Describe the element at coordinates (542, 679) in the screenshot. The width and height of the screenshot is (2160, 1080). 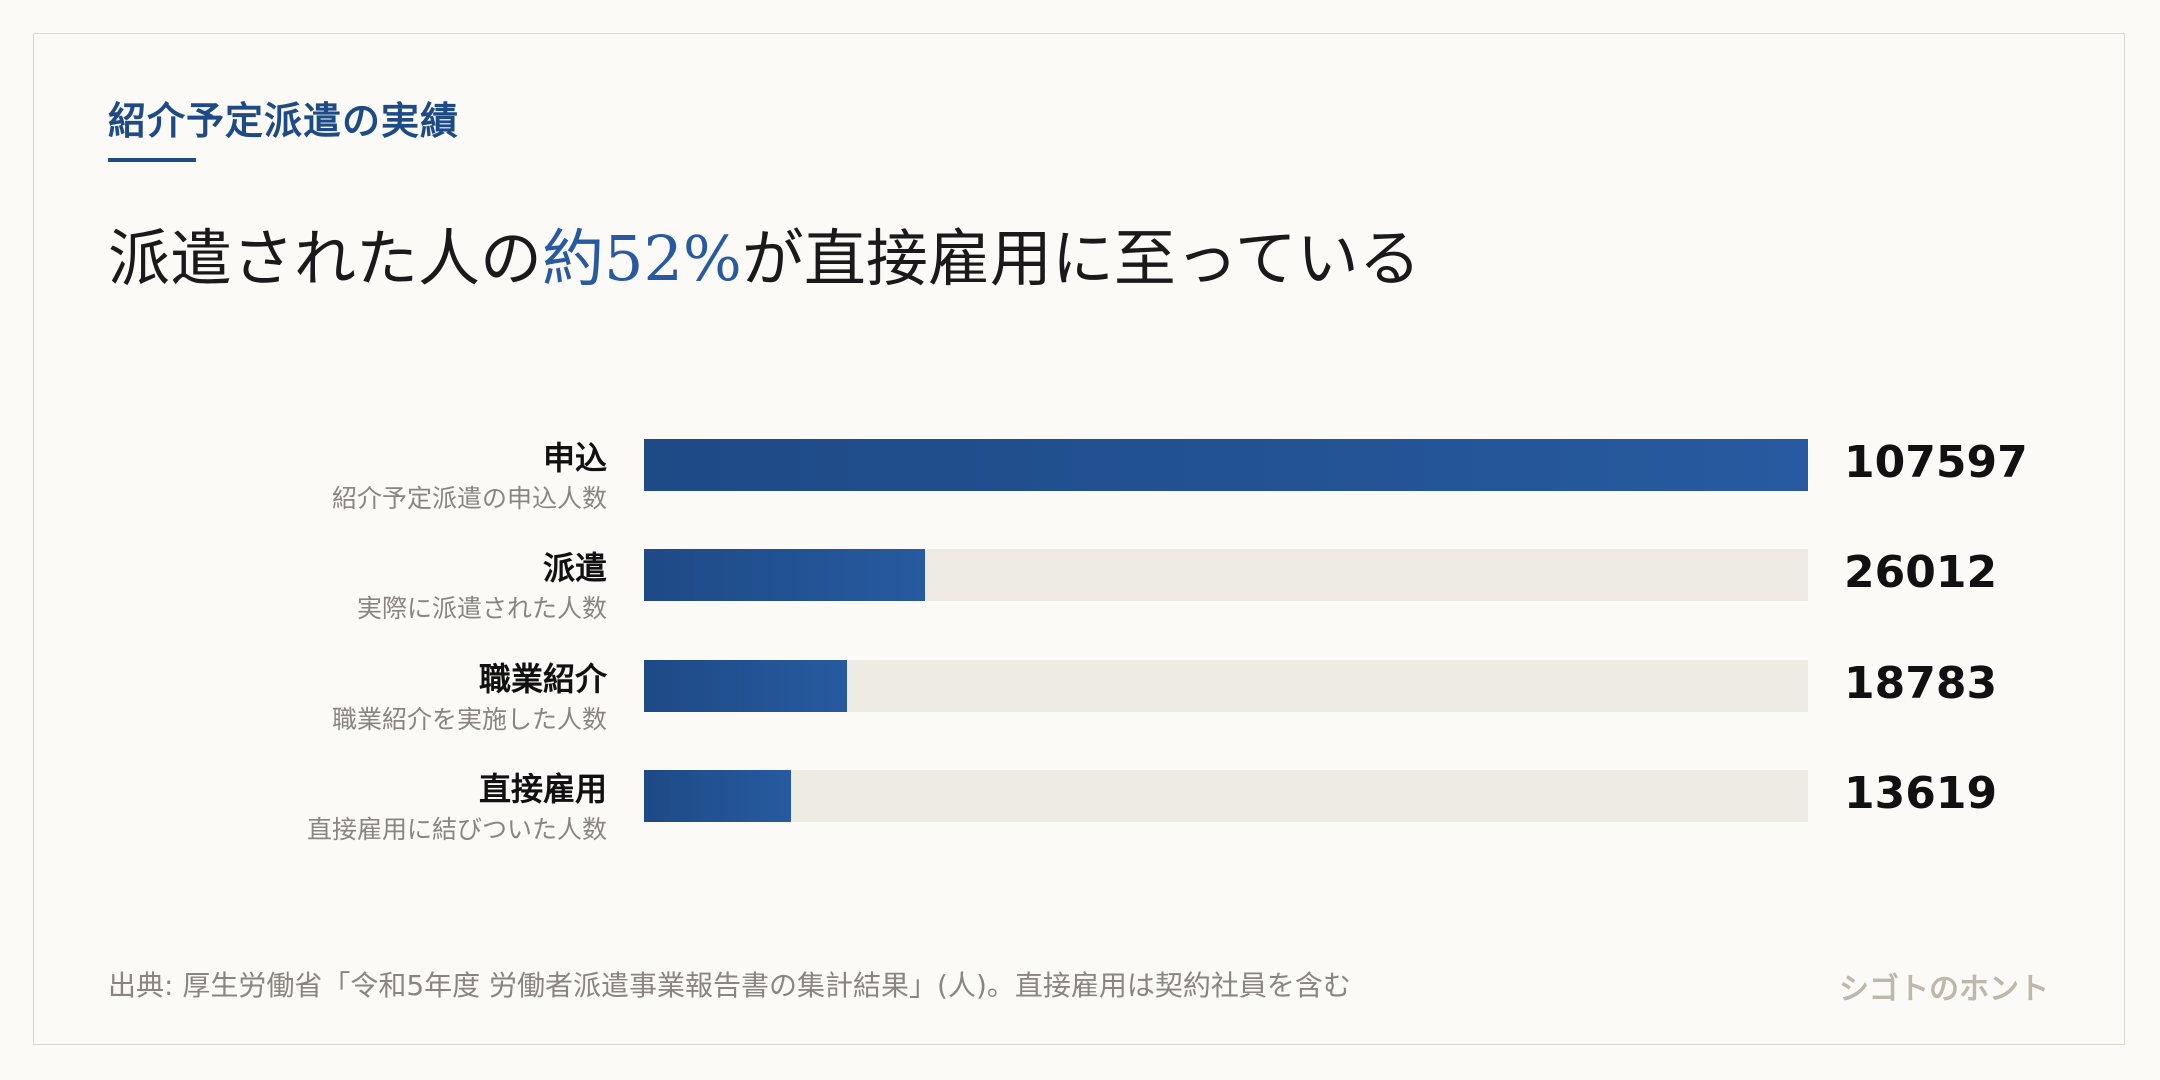
I see `category-label: 職業紹介` at that location.